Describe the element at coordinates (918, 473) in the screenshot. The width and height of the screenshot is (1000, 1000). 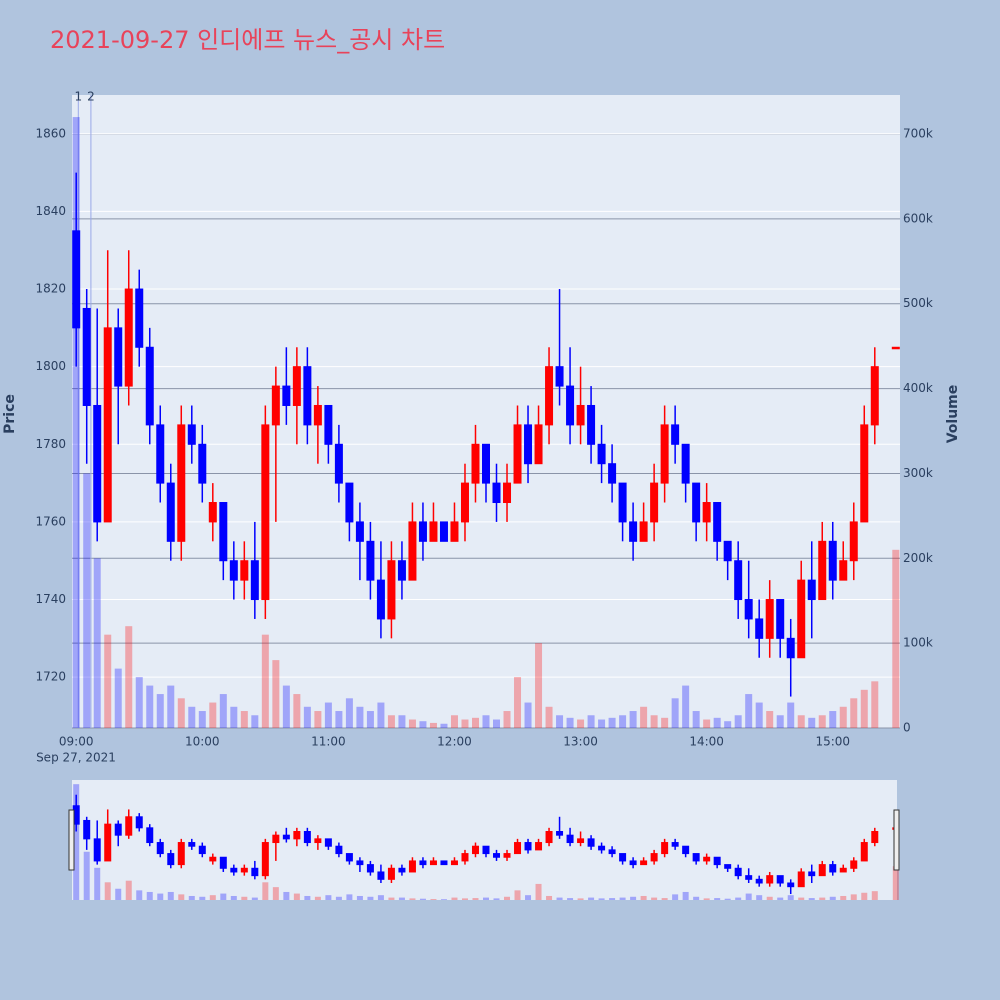
I see `y2-tick-label: 300k` at that location.